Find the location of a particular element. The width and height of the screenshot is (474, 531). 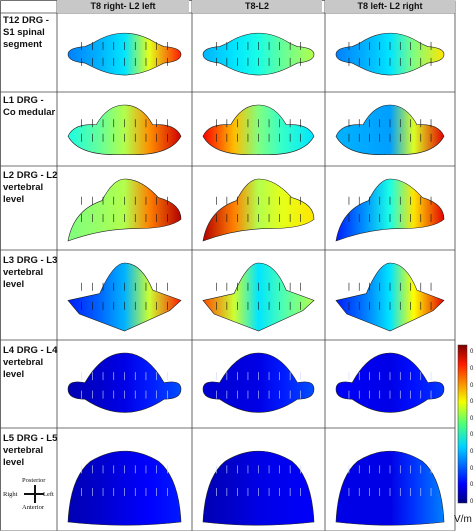

field-map-r1-c1 is located at coordinates (124, 54).